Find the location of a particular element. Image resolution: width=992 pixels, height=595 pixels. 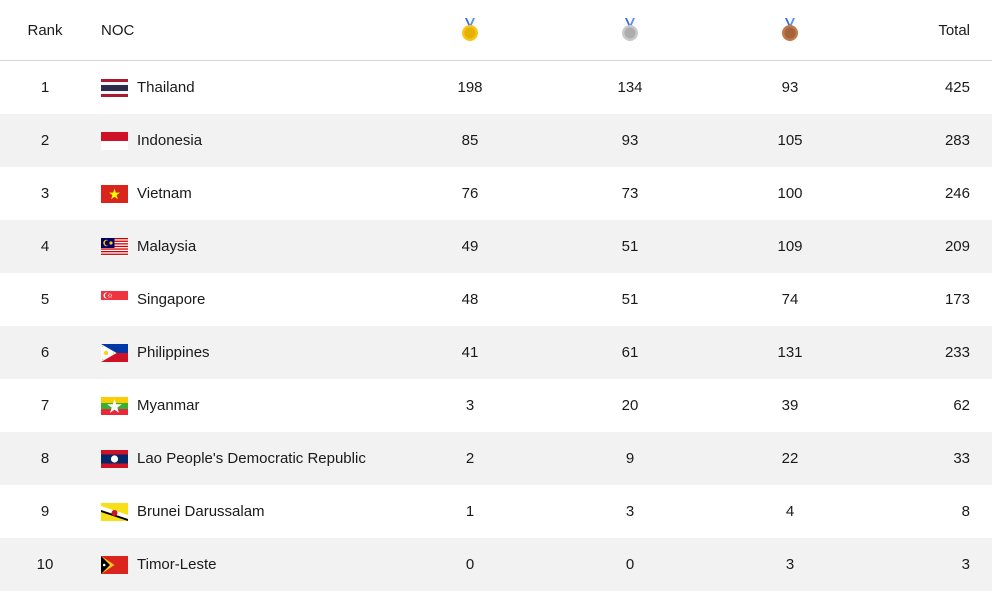

country-name: Philippines is located at coordinates (173, 352).